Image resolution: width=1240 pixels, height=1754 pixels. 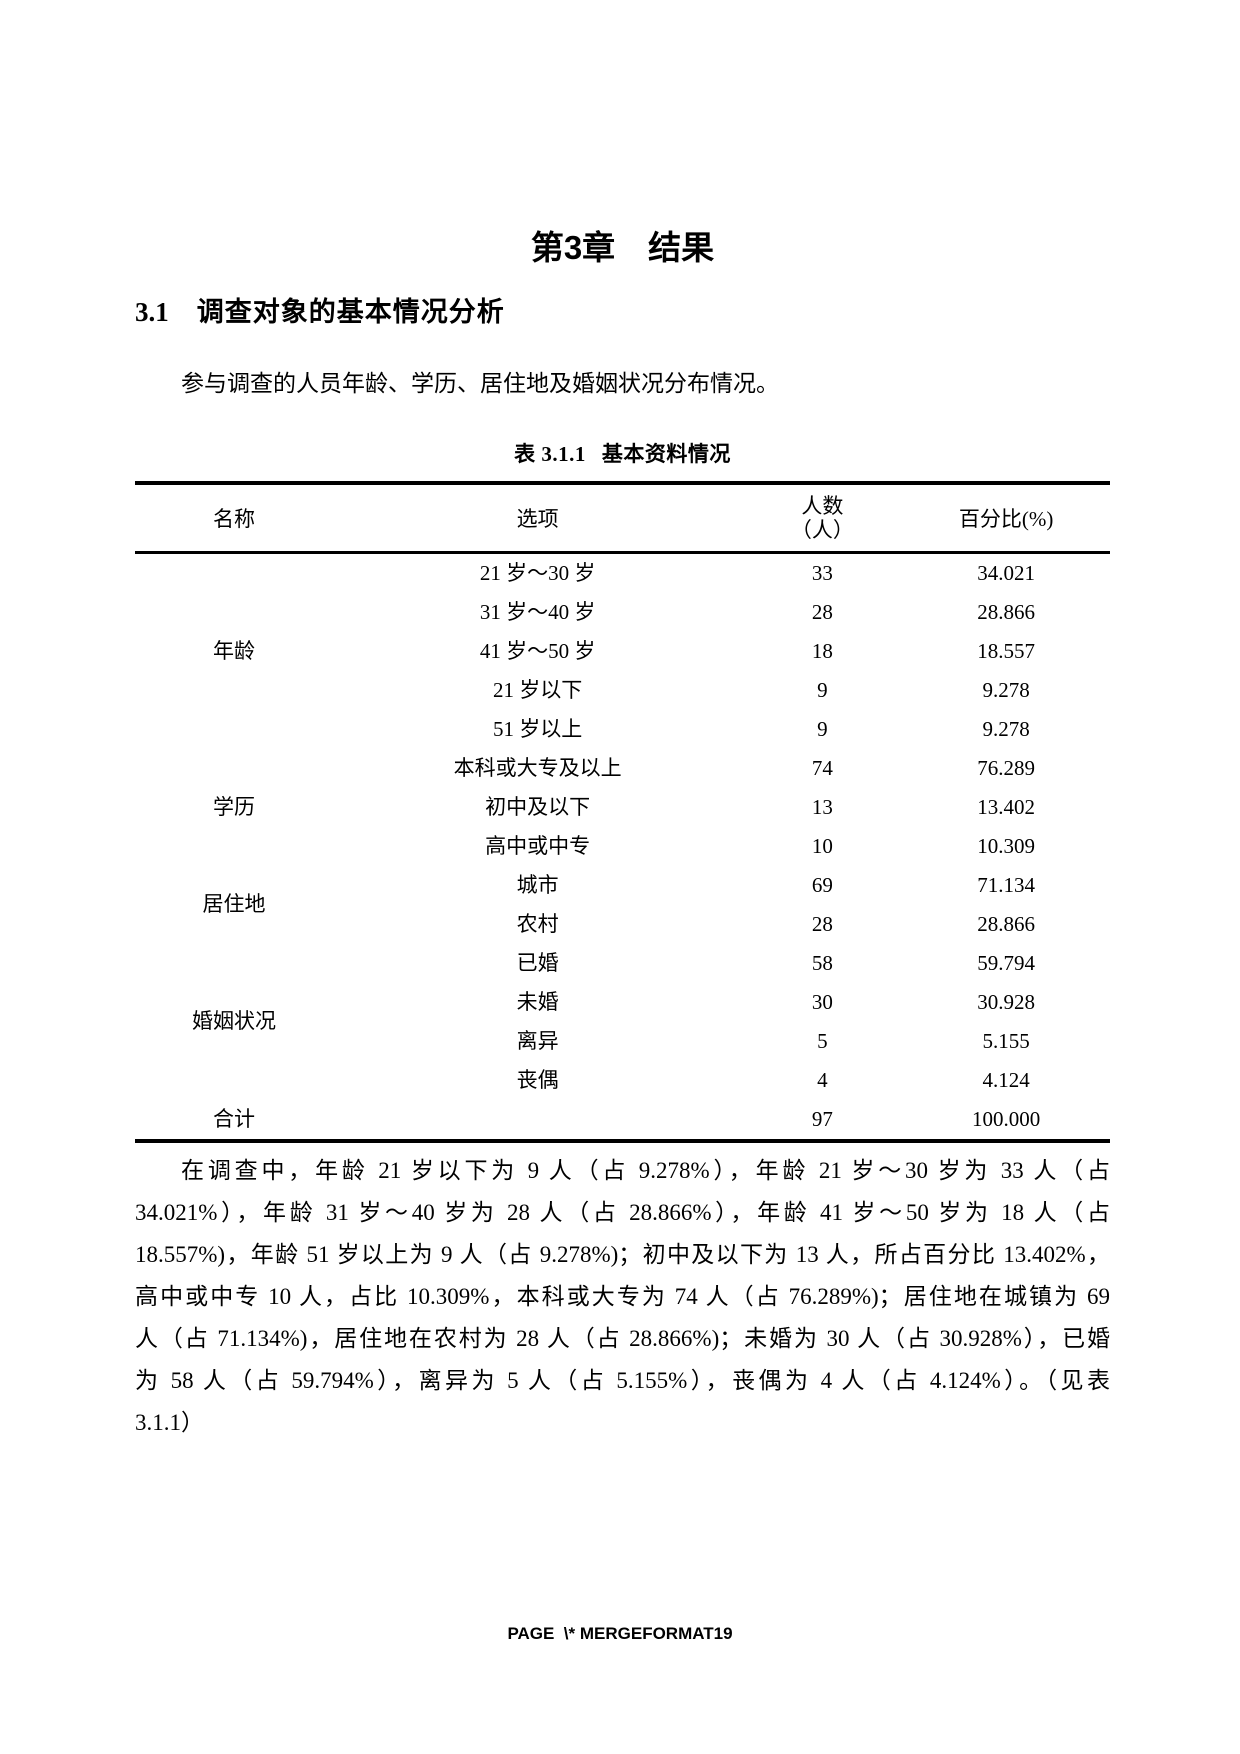 What do you see at coordinates (620, 1633) in the screenshot?
I see `page-footer-field: PAGE \* MERGEFORMAT19` at bounding box center [620, 1633].